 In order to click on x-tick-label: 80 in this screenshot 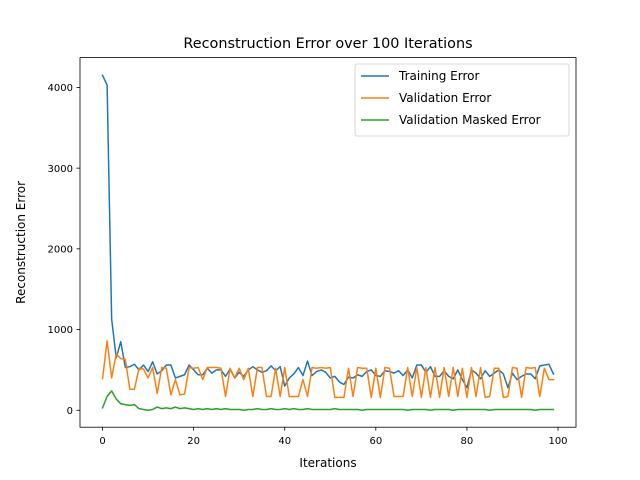, I will do `click(467, 441)`.